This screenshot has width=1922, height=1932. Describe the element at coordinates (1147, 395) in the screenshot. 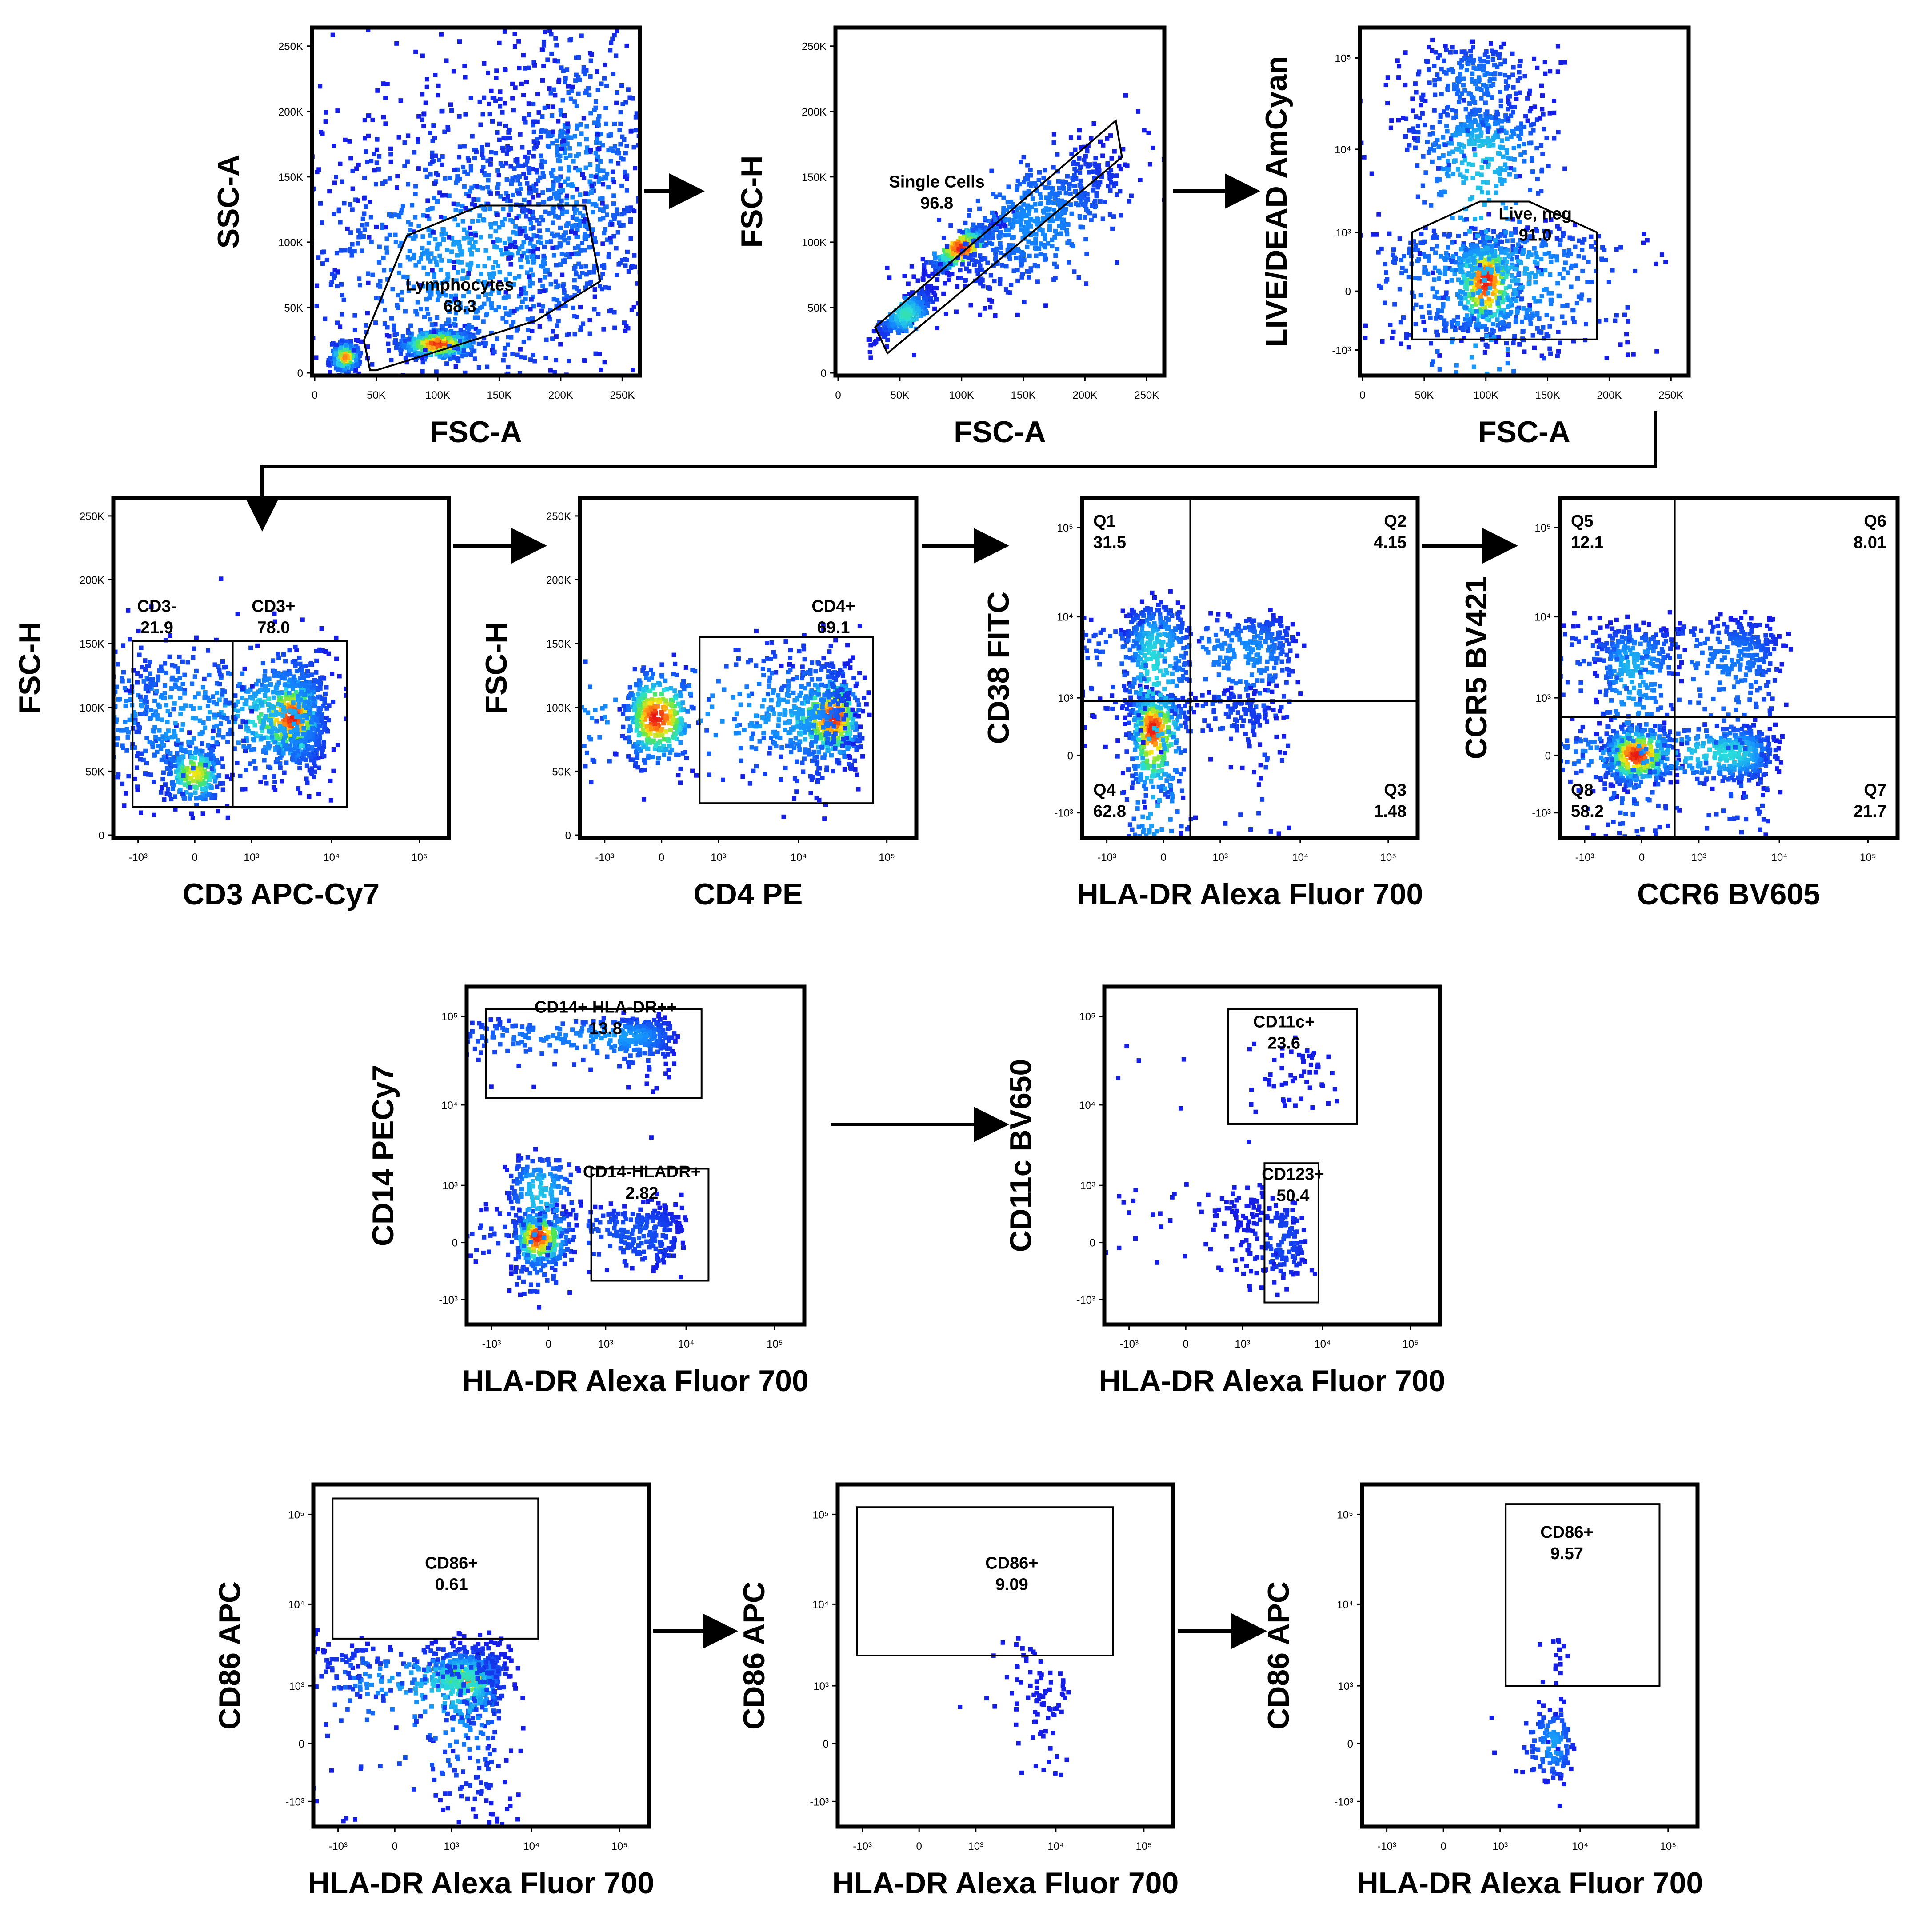

I see `x-tick-label: 250K` at that location.